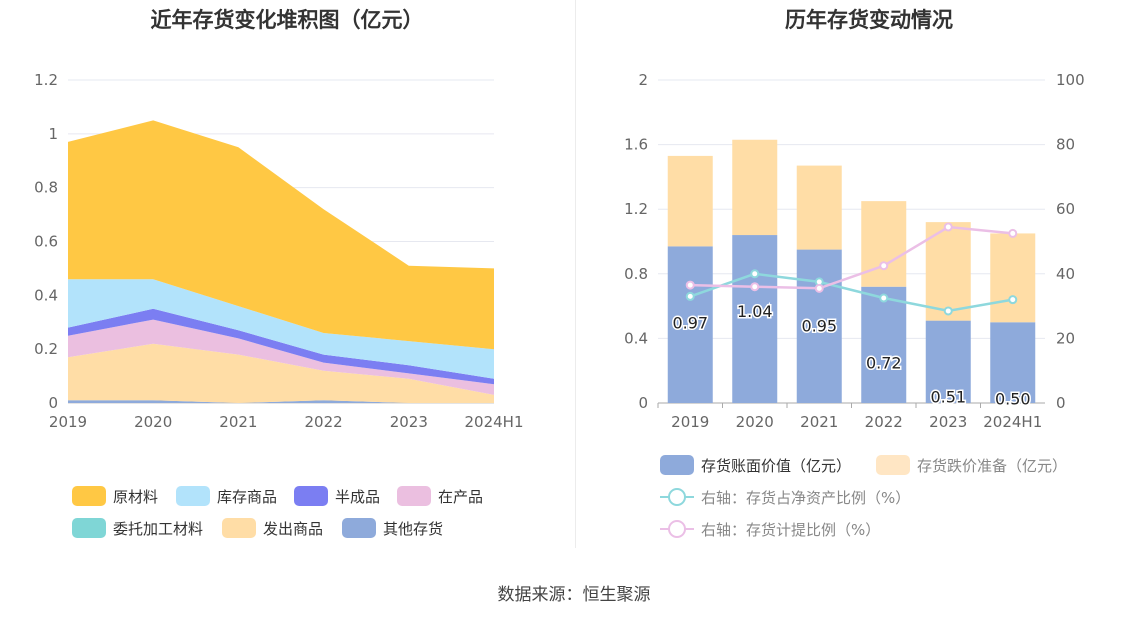 The height and width of the screenshot is (619, 1148). I want to click on legend-label: 库存商品, so click(247, 497).